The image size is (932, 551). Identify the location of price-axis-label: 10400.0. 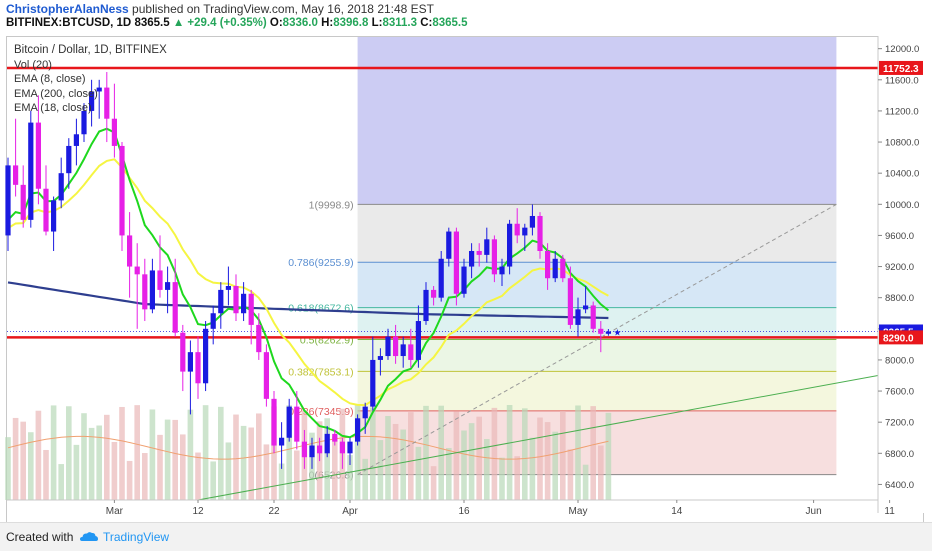
(902, 174).